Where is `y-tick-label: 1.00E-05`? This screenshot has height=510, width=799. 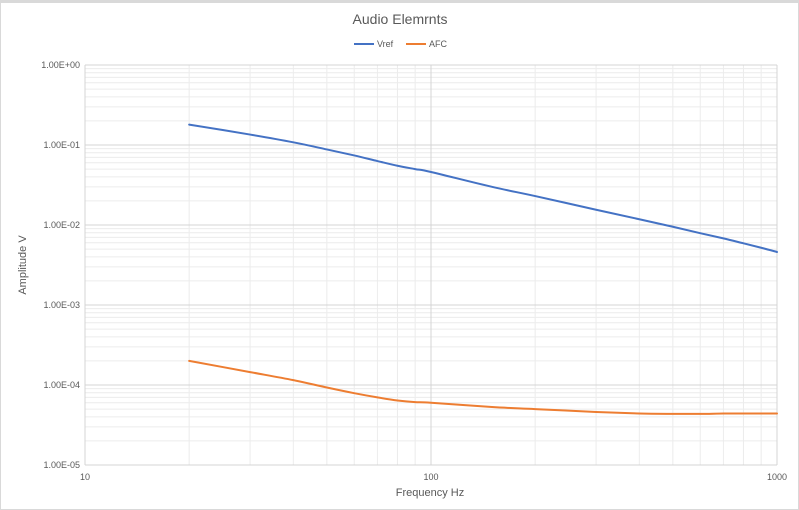 y-tick-label: 1.00E-05 is located at coordinates (61, 465).